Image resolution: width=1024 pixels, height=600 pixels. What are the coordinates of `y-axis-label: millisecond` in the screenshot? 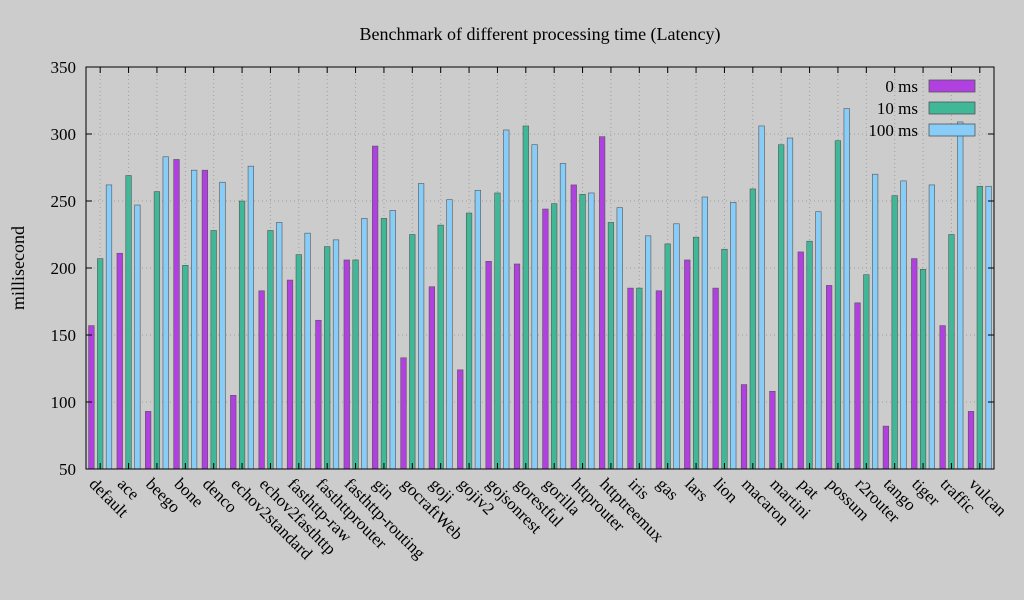 It's located at (18, 268).